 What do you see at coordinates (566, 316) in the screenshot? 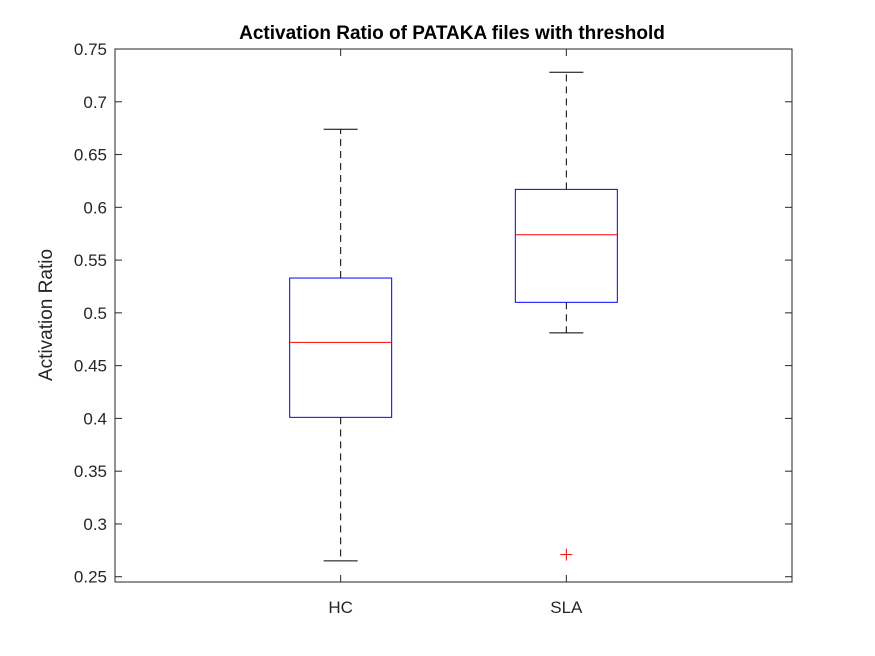
I see `box-sla` at bounding box center [566, 316].